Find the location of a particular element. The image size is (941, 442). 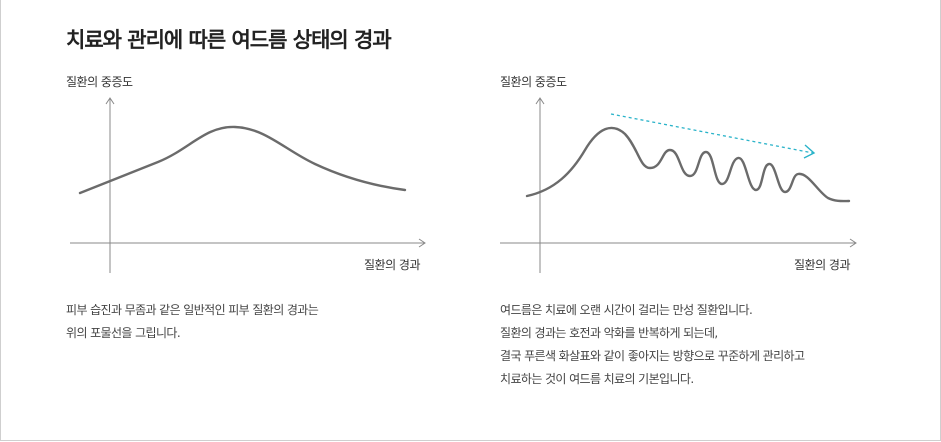

trend-arrow-line is located at coordinates (712, 133).